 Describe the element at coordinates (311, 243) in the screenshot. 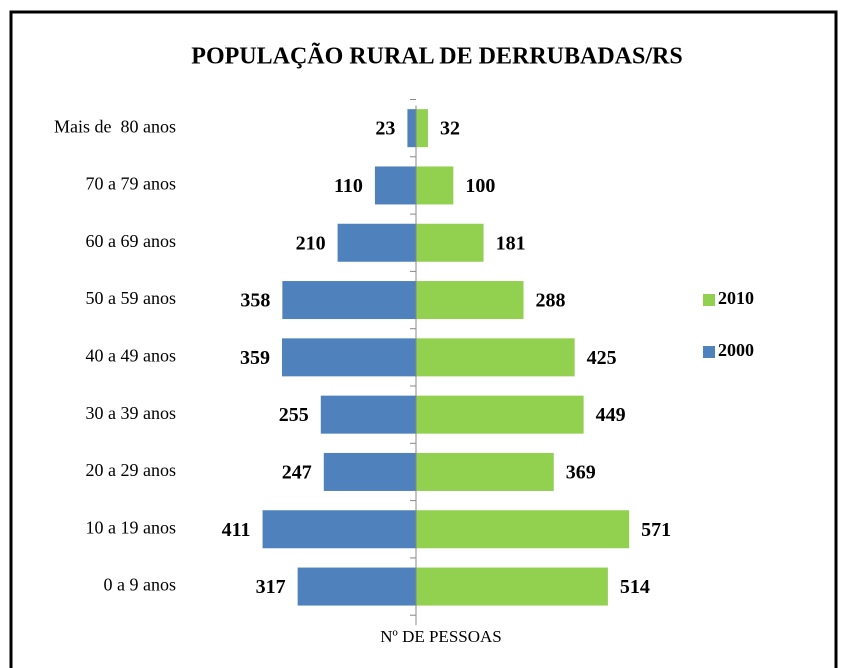

I see `value-label: 210` at that location.